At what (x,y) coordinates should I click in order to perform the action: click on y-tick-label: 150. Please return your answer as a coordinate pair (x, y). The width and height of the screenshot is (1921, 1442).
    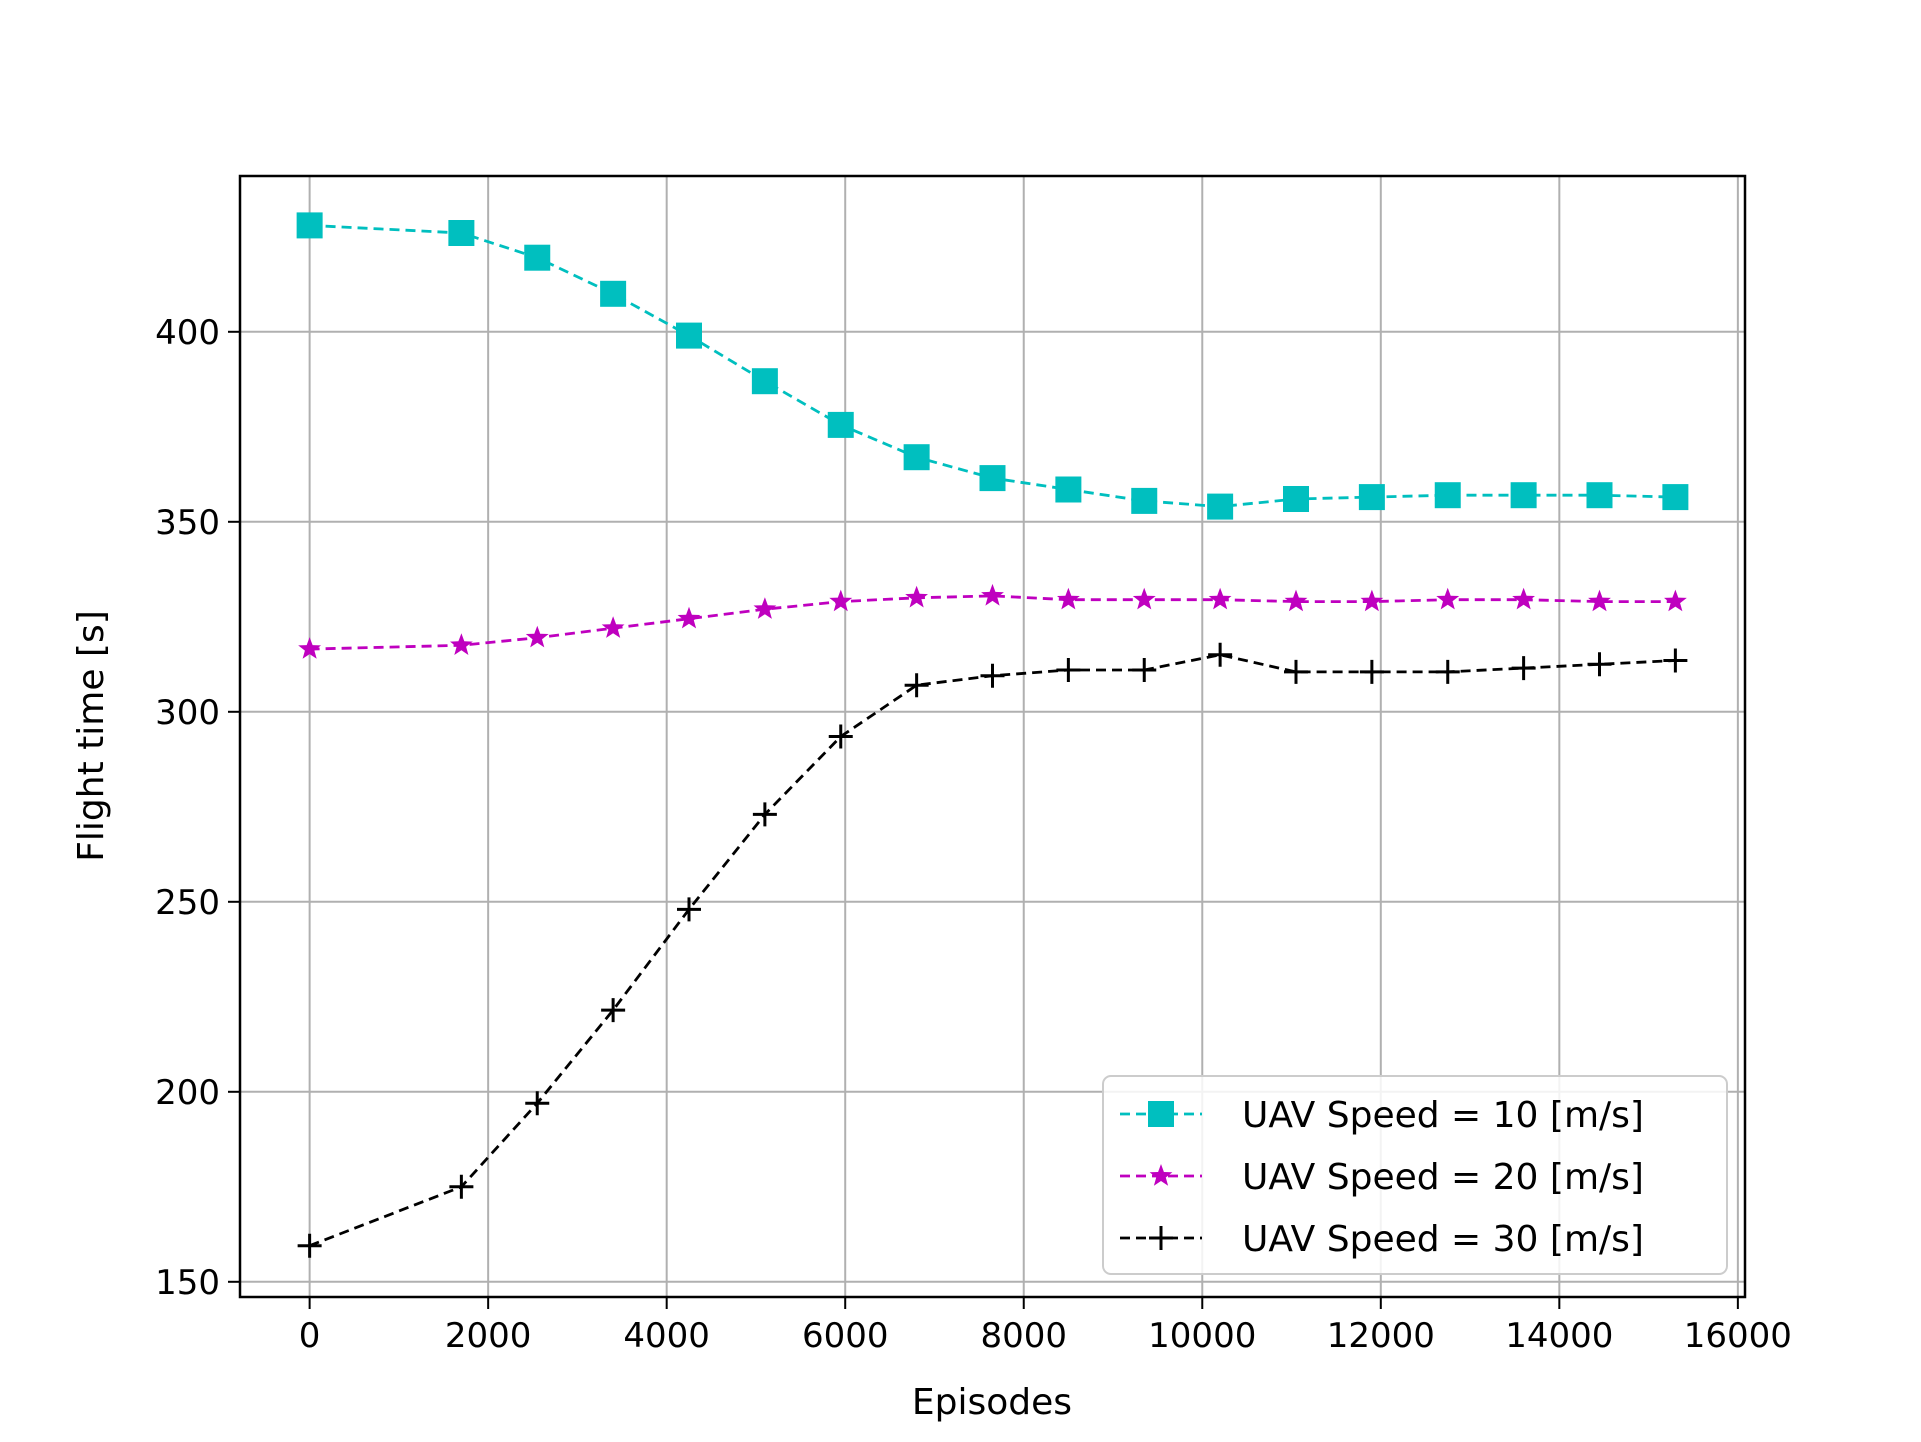
    Looking at the image, I should click on (187, 1283).